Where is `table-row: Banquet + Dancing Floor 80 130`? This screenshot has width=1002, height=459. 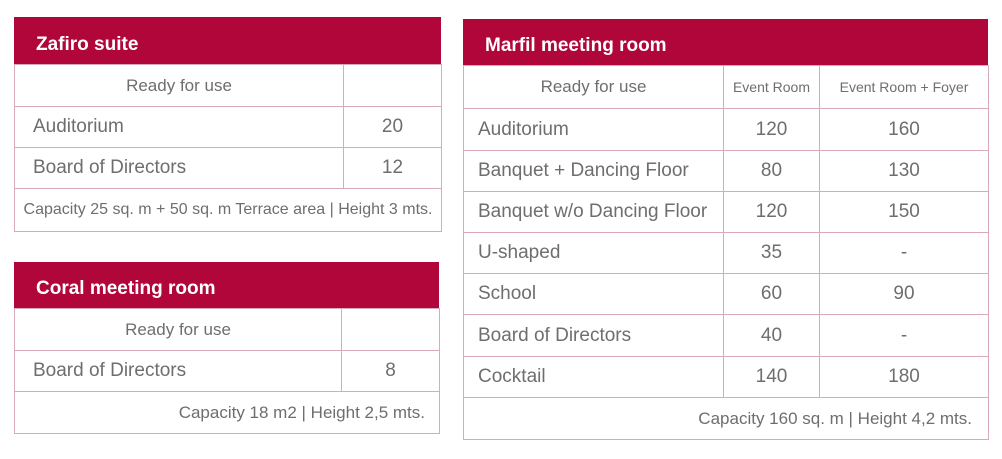
table-row: Banquet + Dancing Floor 80 130 is located at coordinates (726, 171).